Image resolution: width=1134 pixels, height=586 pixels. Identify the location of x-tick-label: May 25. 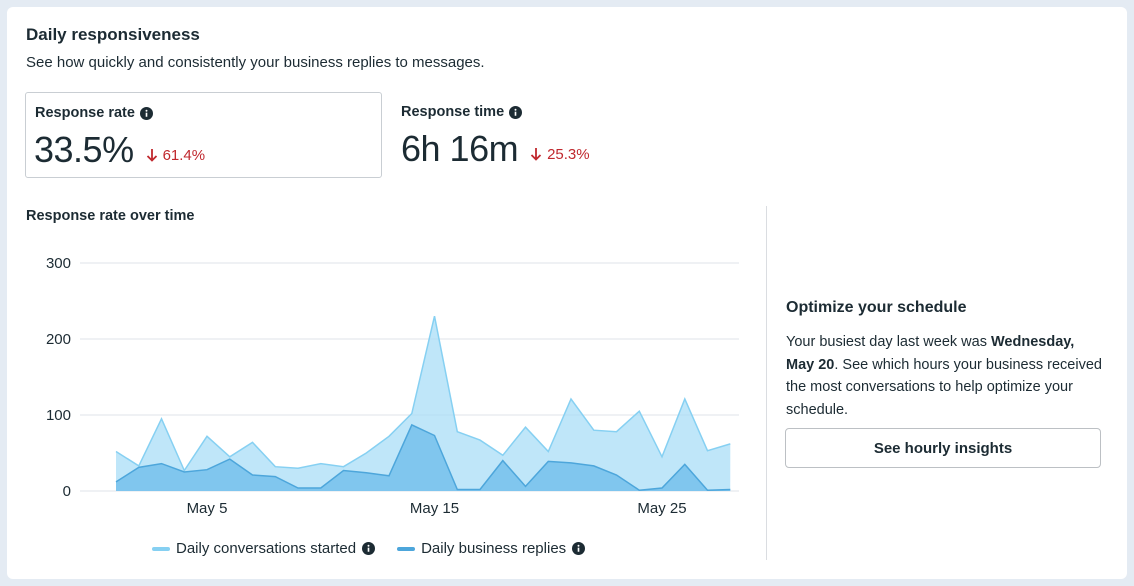
(661, 508).